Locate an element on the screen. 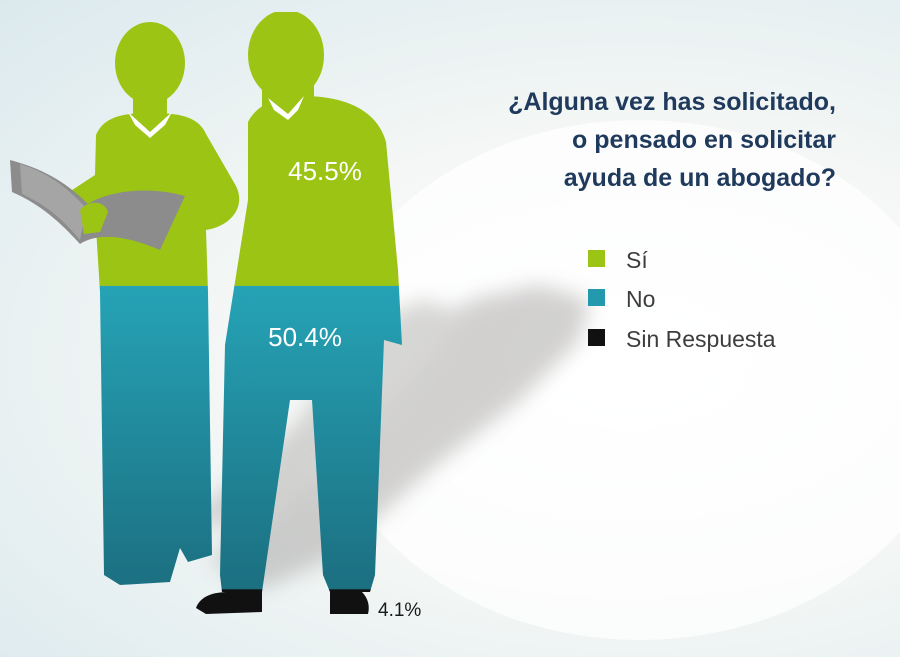  legend-swatch-si is located at coordinates (596, 258).